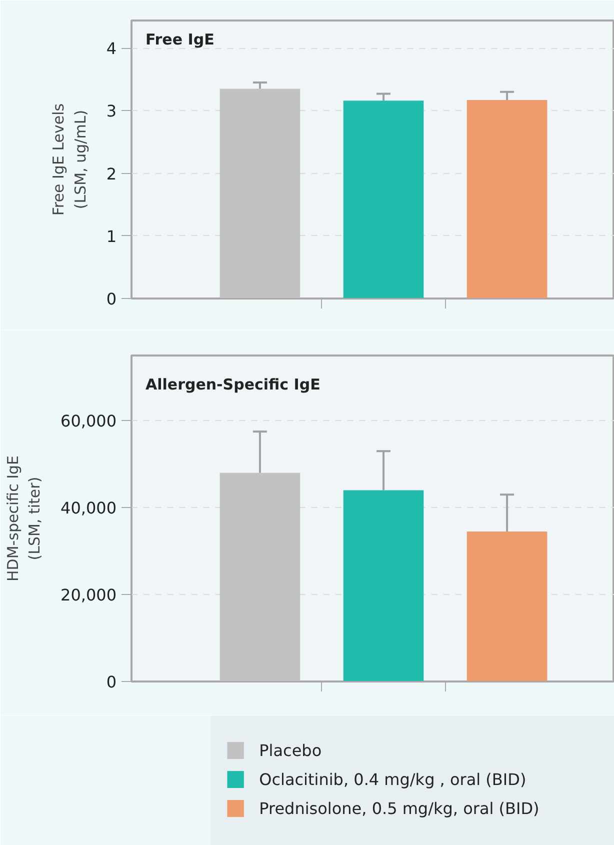 This screenshot has width=614, height=845. I want to click on y-tick-label: 1, so click(111, 236).